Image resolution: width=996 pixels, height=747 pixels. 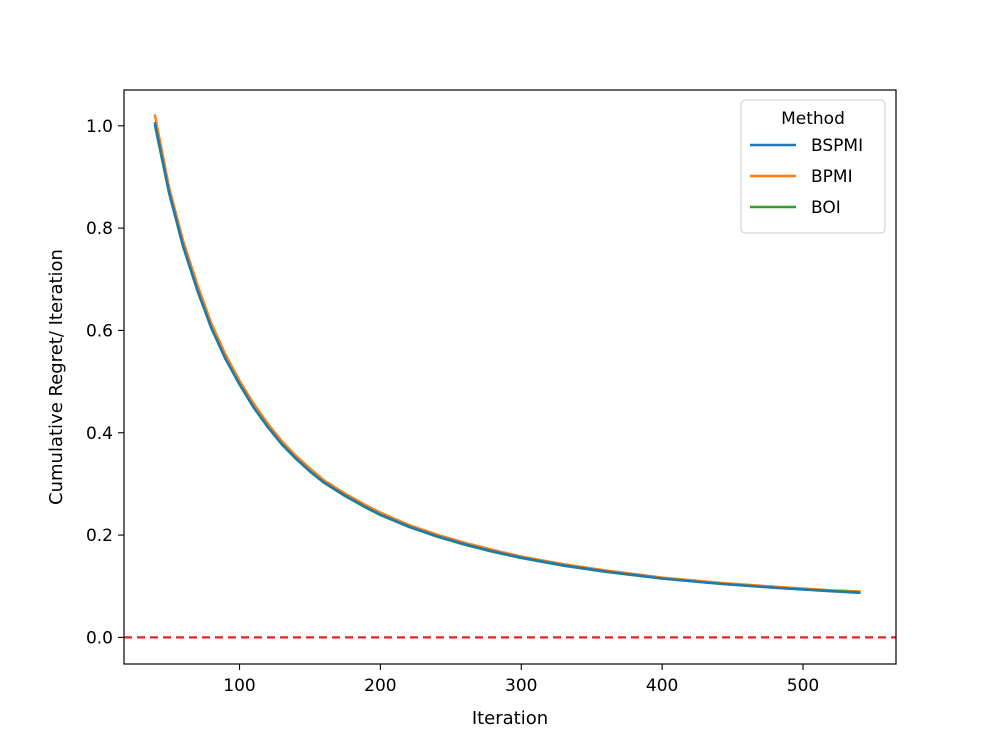 I want to click on x-tick-label: 200, so click(x=380, y=686).